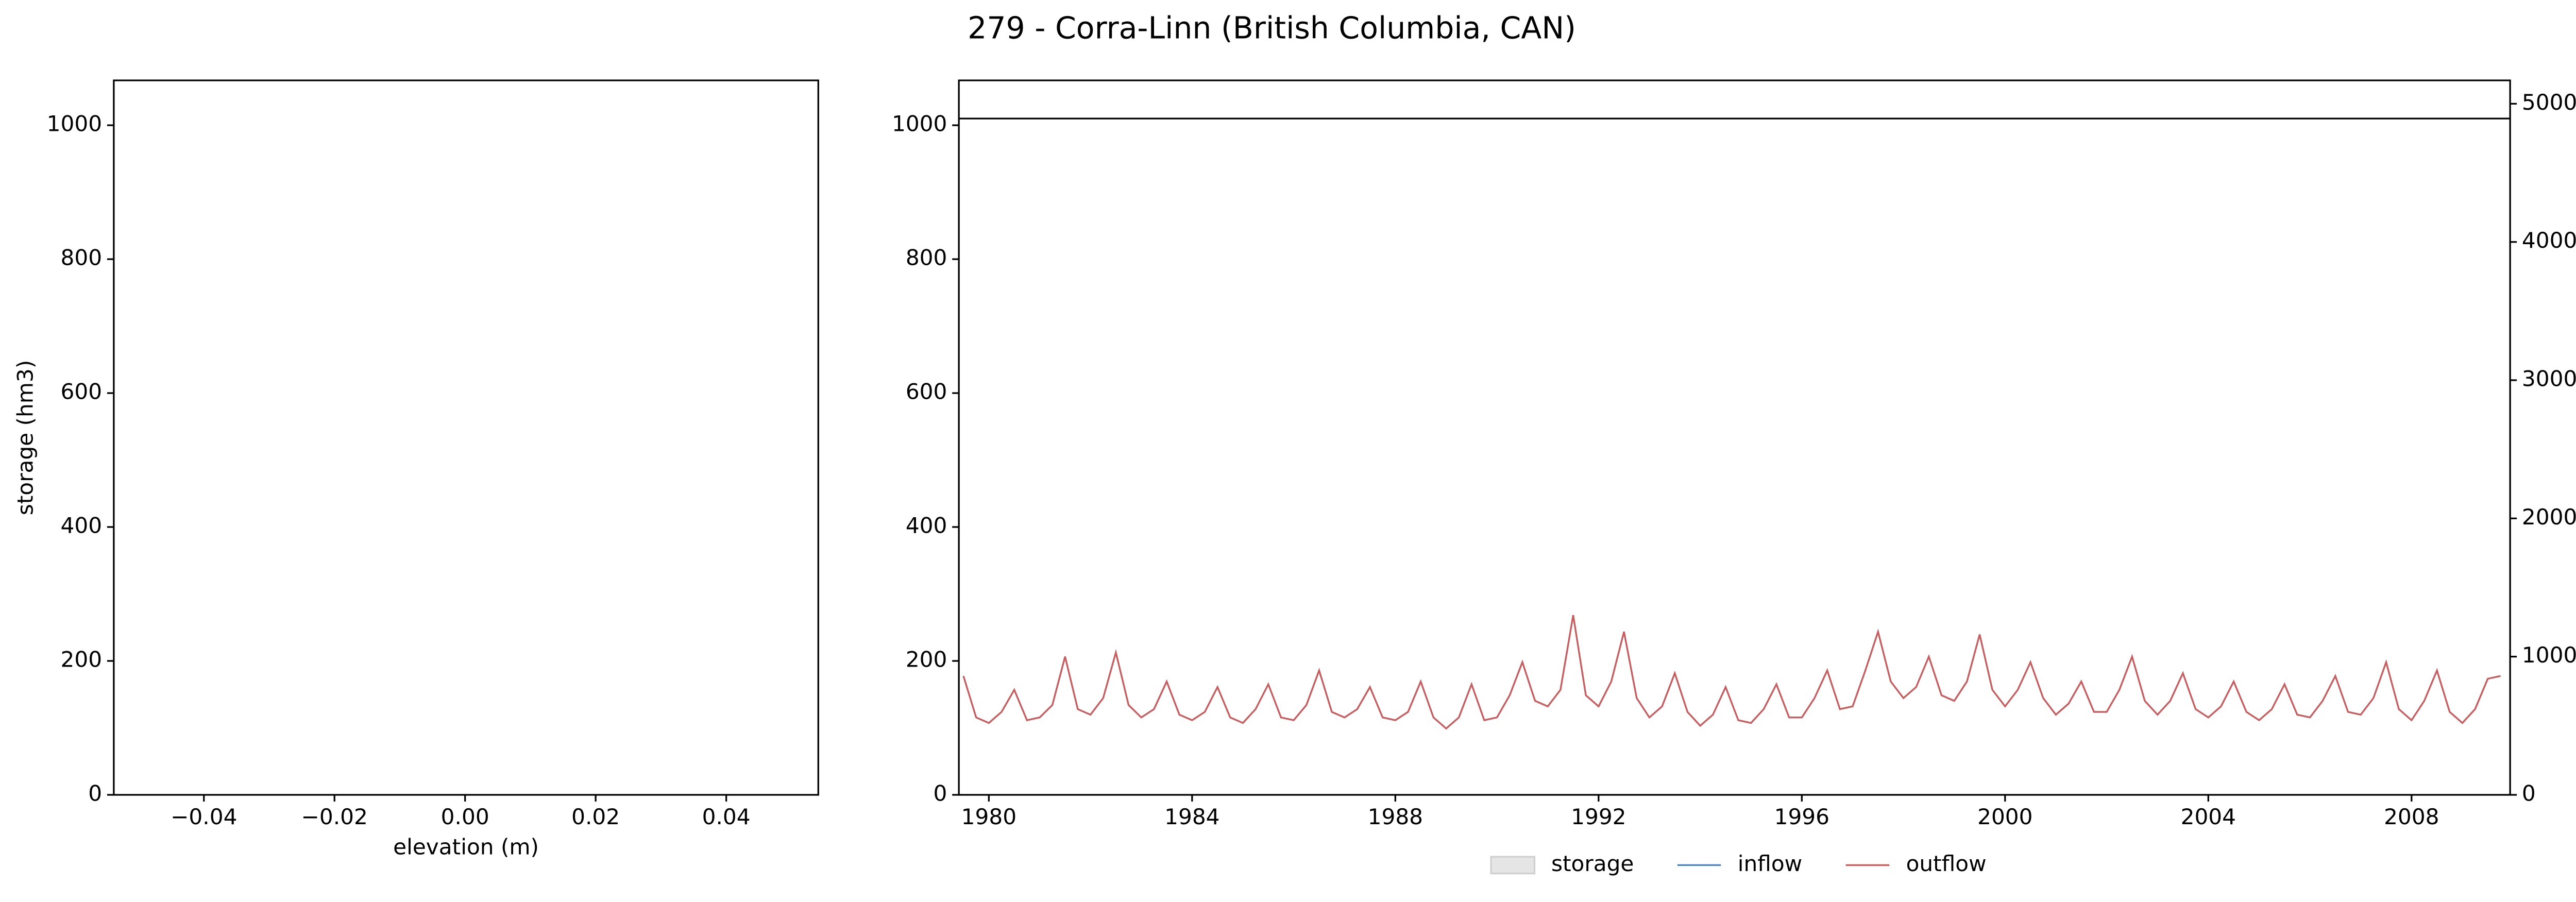 This screenshot has height=902, width=2576. Describe the element at coordinates (2208, 816) in the screenshot. I see `x-tick-label: 2004` at that location.